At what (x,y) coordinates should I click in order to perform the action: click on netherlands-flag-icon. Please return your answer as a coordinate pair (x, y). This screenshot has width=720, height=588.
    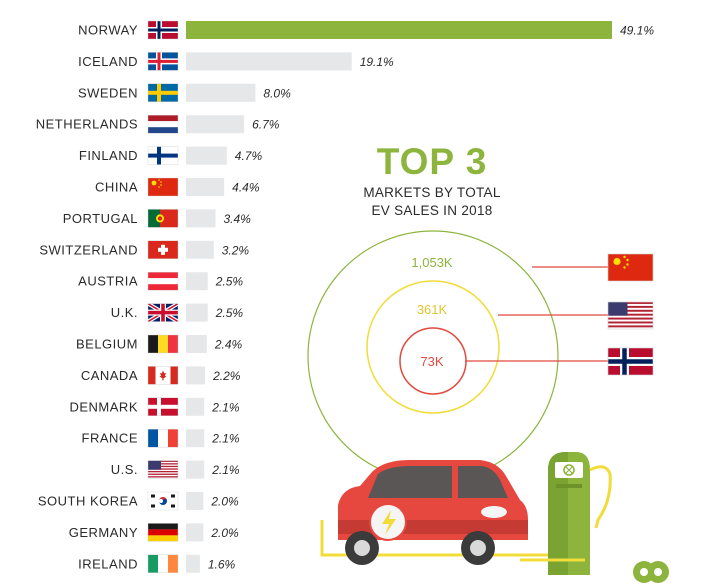
    Looking at the image, I should click on (163, 124).